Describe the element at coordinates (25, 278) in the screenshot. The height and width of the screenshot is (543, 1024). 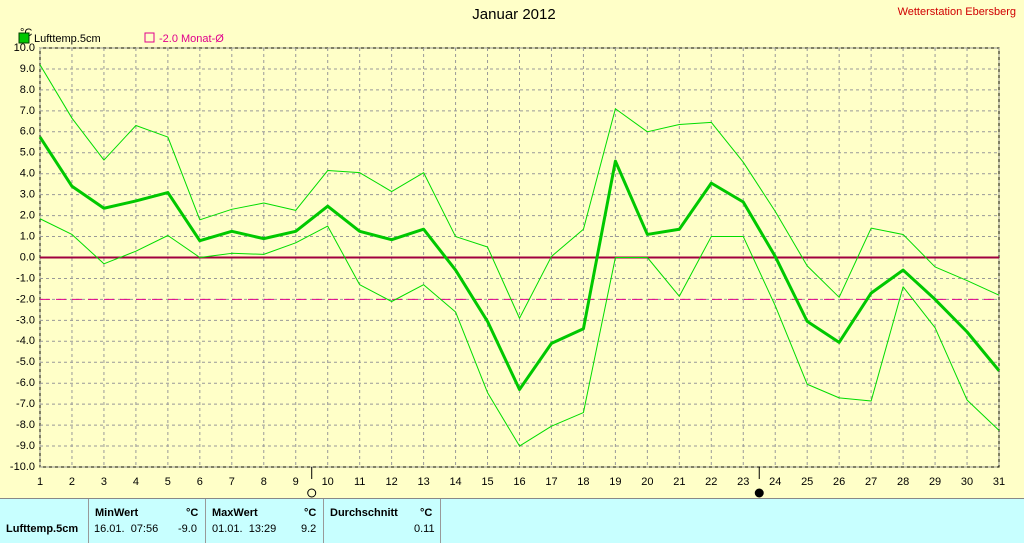
I see `y-tick-label: -1.0` at that location.